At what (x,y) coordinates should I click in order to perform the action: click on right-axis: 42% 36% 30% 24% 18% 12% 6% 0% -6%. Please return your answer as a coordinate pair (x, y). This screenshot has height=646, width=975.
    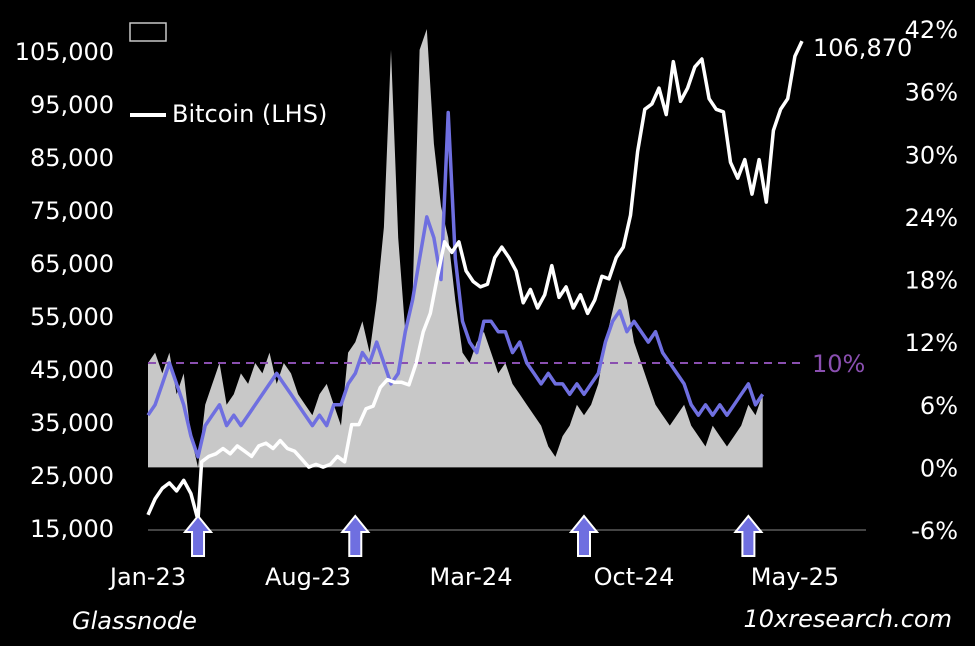
    Looking at the image, I should click on (931, 280).